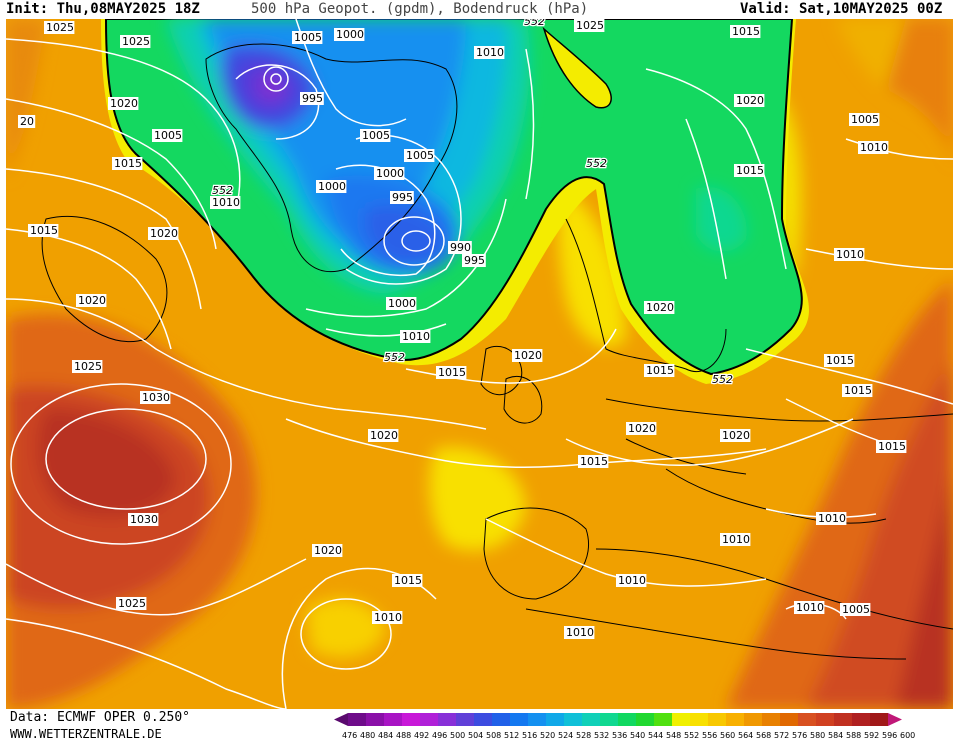 This screenshot has height=744, width=959. Describe the element at coordinates (420, 9) in the screenshot. I see `map-title: 500 hPa Geopot. (gpdm), Bodendruck (hPa)` at that location.